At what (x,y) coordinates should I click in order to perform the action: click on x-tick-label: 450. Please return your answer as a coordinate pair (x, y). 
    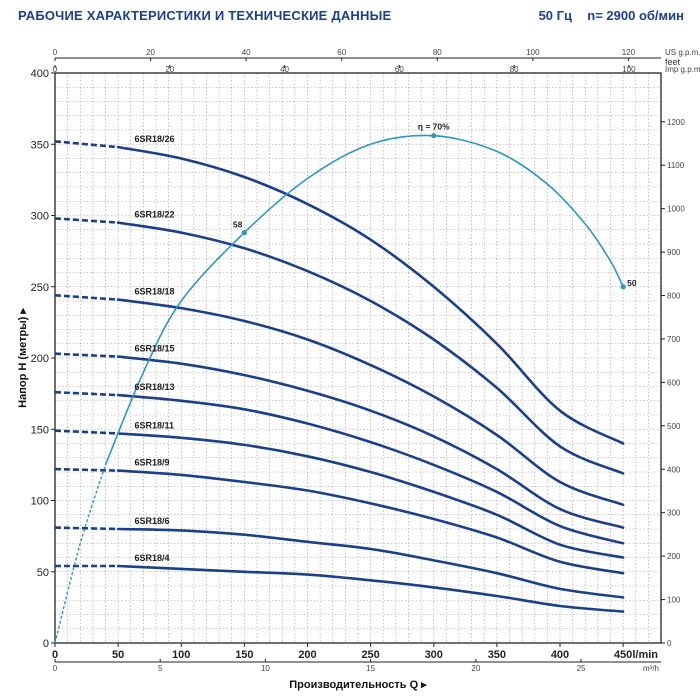
    Looking at the image, I should click on (623, 655).